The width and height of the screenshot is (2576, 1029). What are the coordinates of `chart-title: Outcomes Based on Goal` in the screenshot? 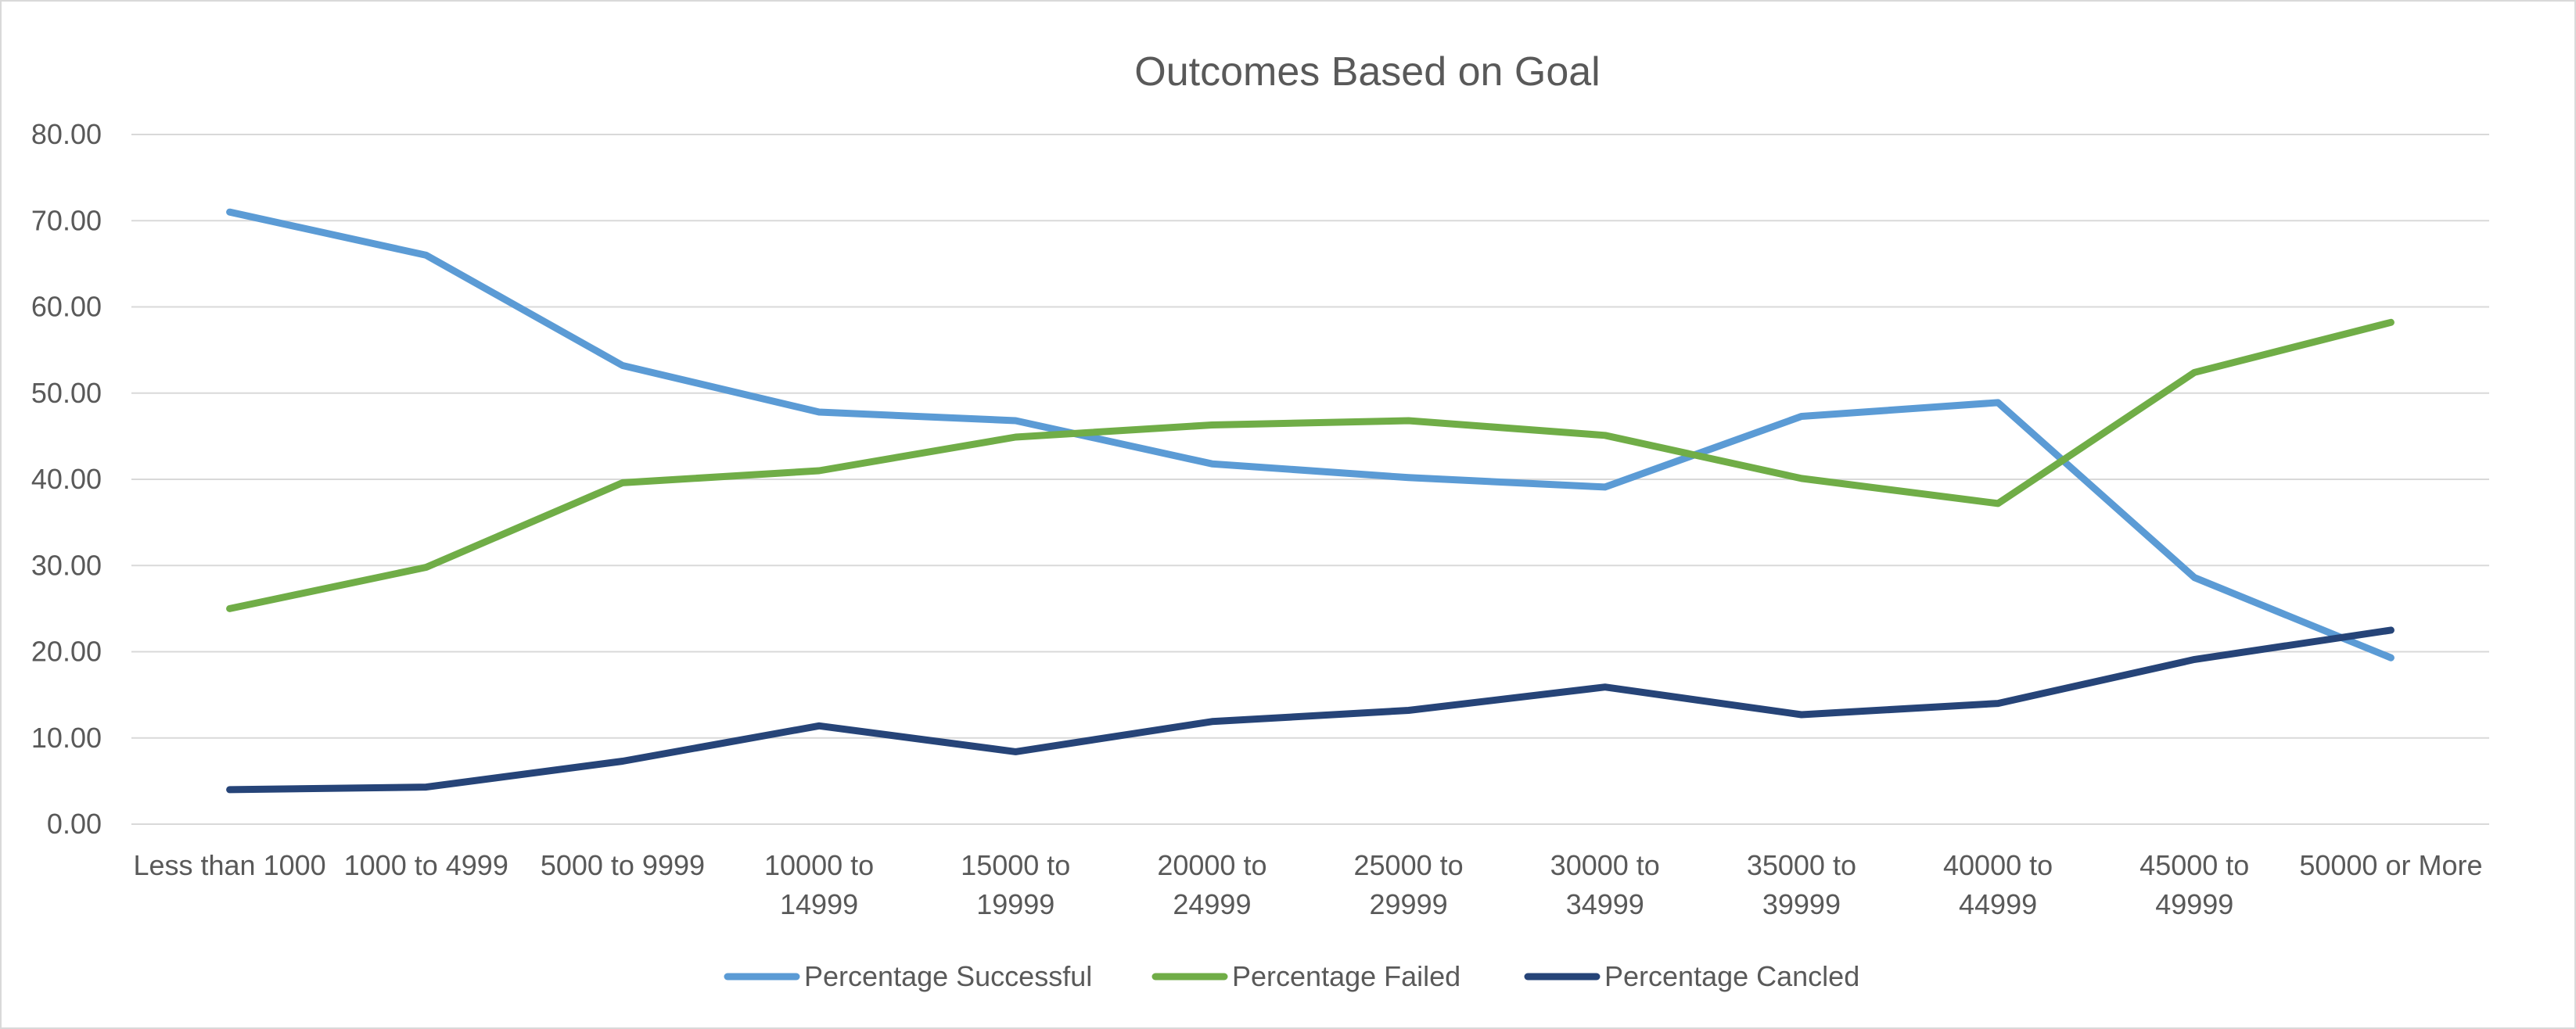 It's located at (1367, 72).